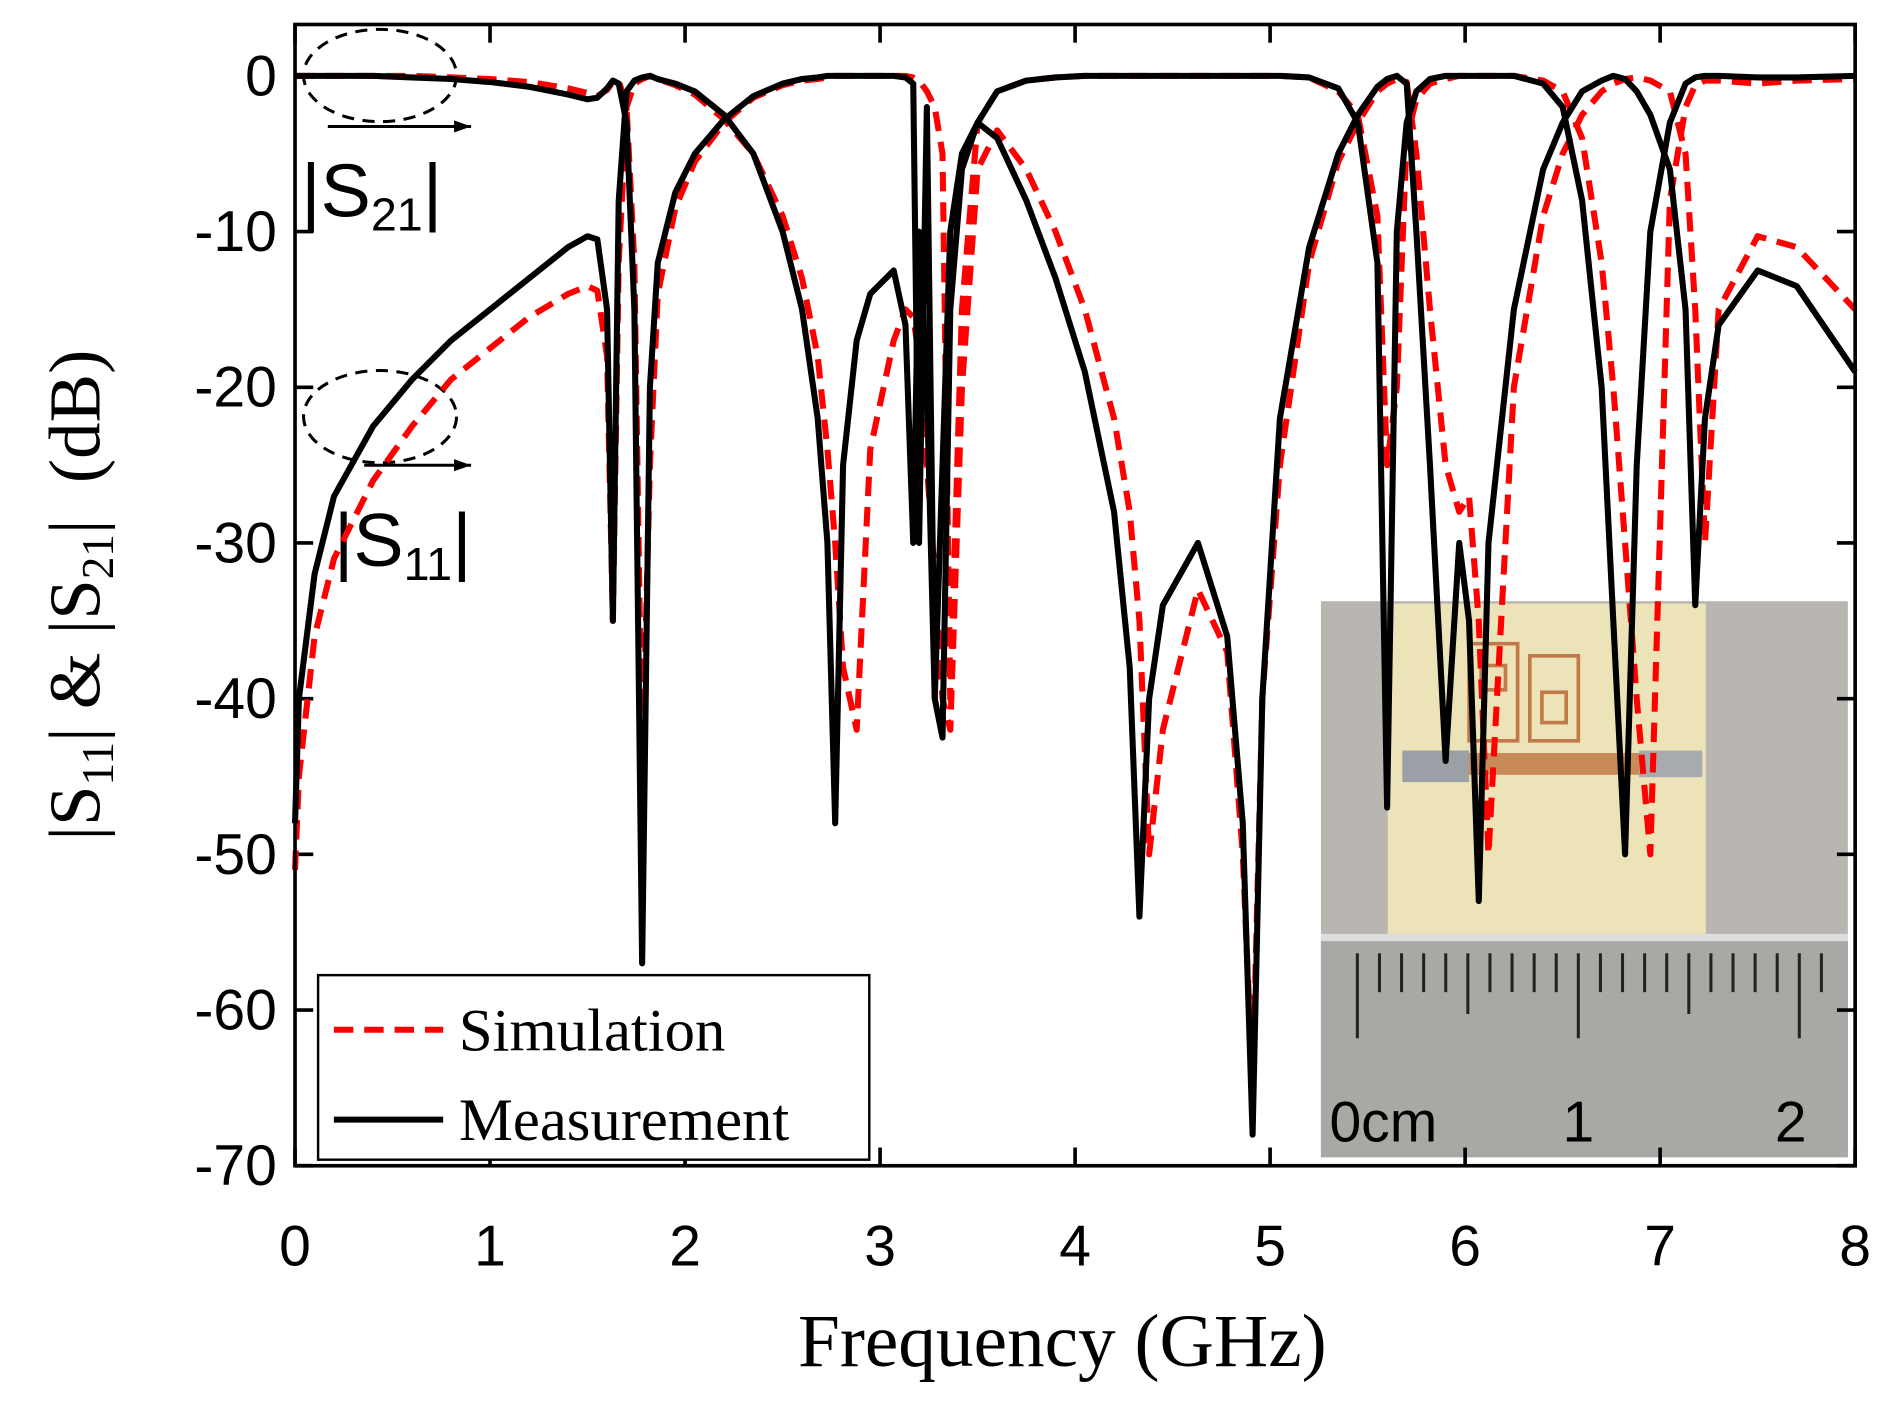  I want to click on legend: Simulation Measurement, so click(593, 1067).